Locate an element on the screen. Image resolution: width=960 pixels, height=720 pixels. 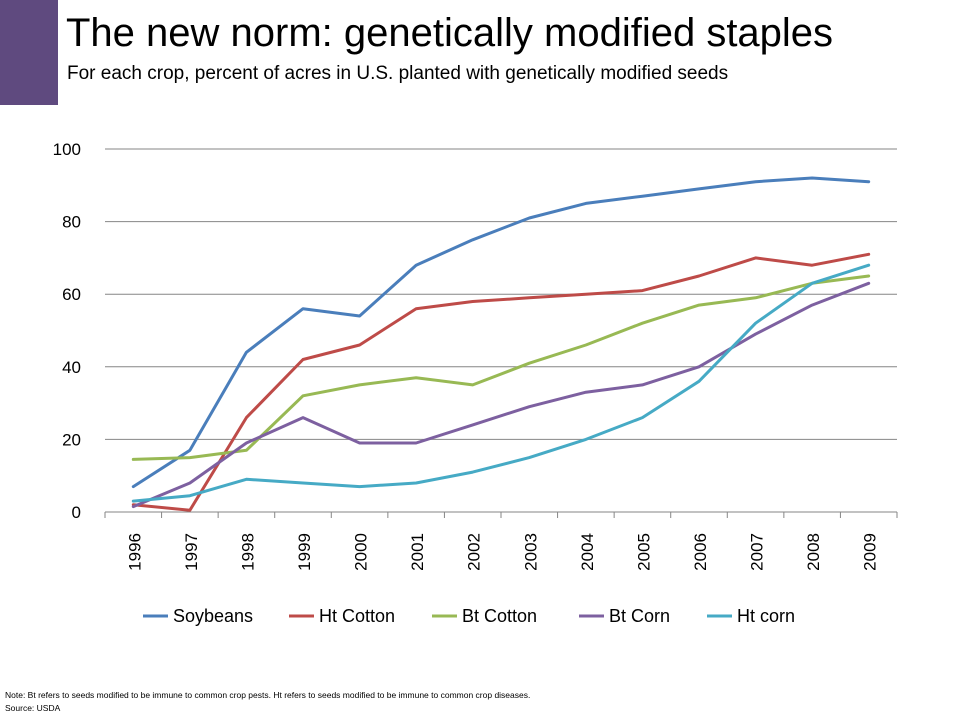
footnote-source: Source: USDA is located at coordinates (33, 708).